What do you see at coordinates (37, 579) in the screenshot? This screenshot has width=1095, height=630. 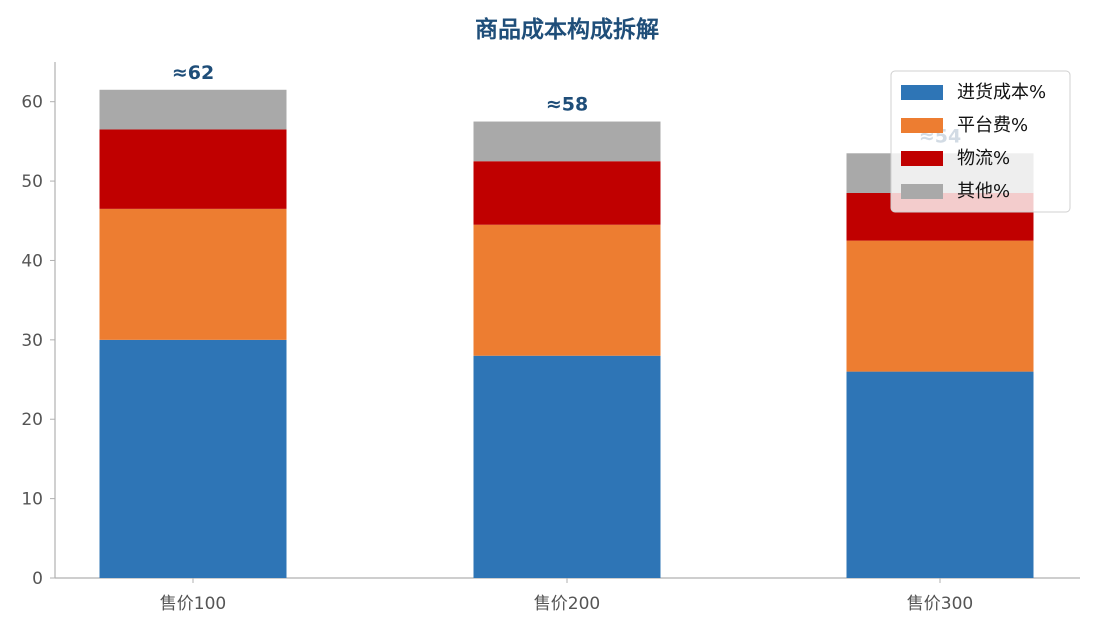 I see `y-tick-label: 0` at bounding box center [37, 579].